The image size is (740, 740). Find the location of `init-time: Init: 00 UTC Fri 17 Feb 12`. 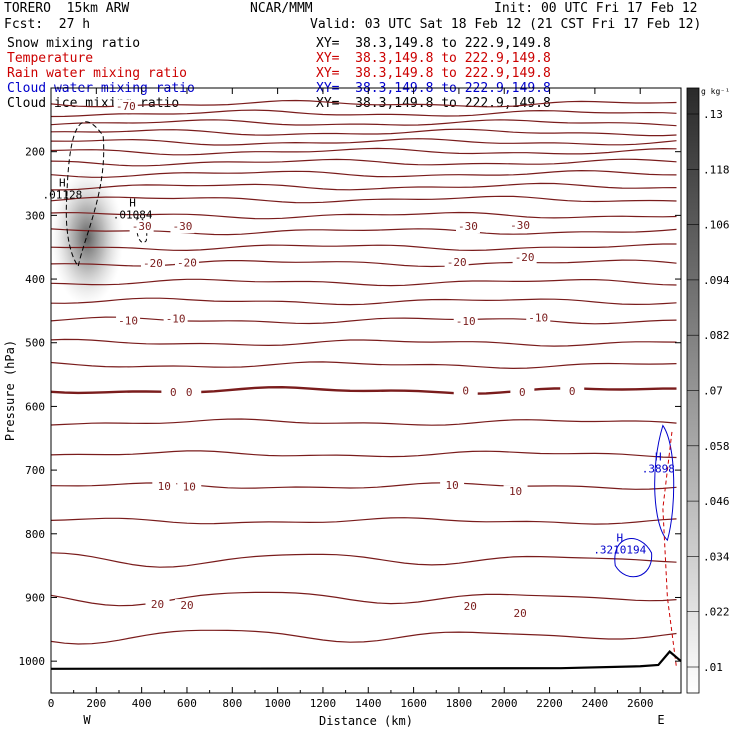

init-time: Init: 00 UTC Fri 17 Feb 12 is located at coordinates (596, 8).